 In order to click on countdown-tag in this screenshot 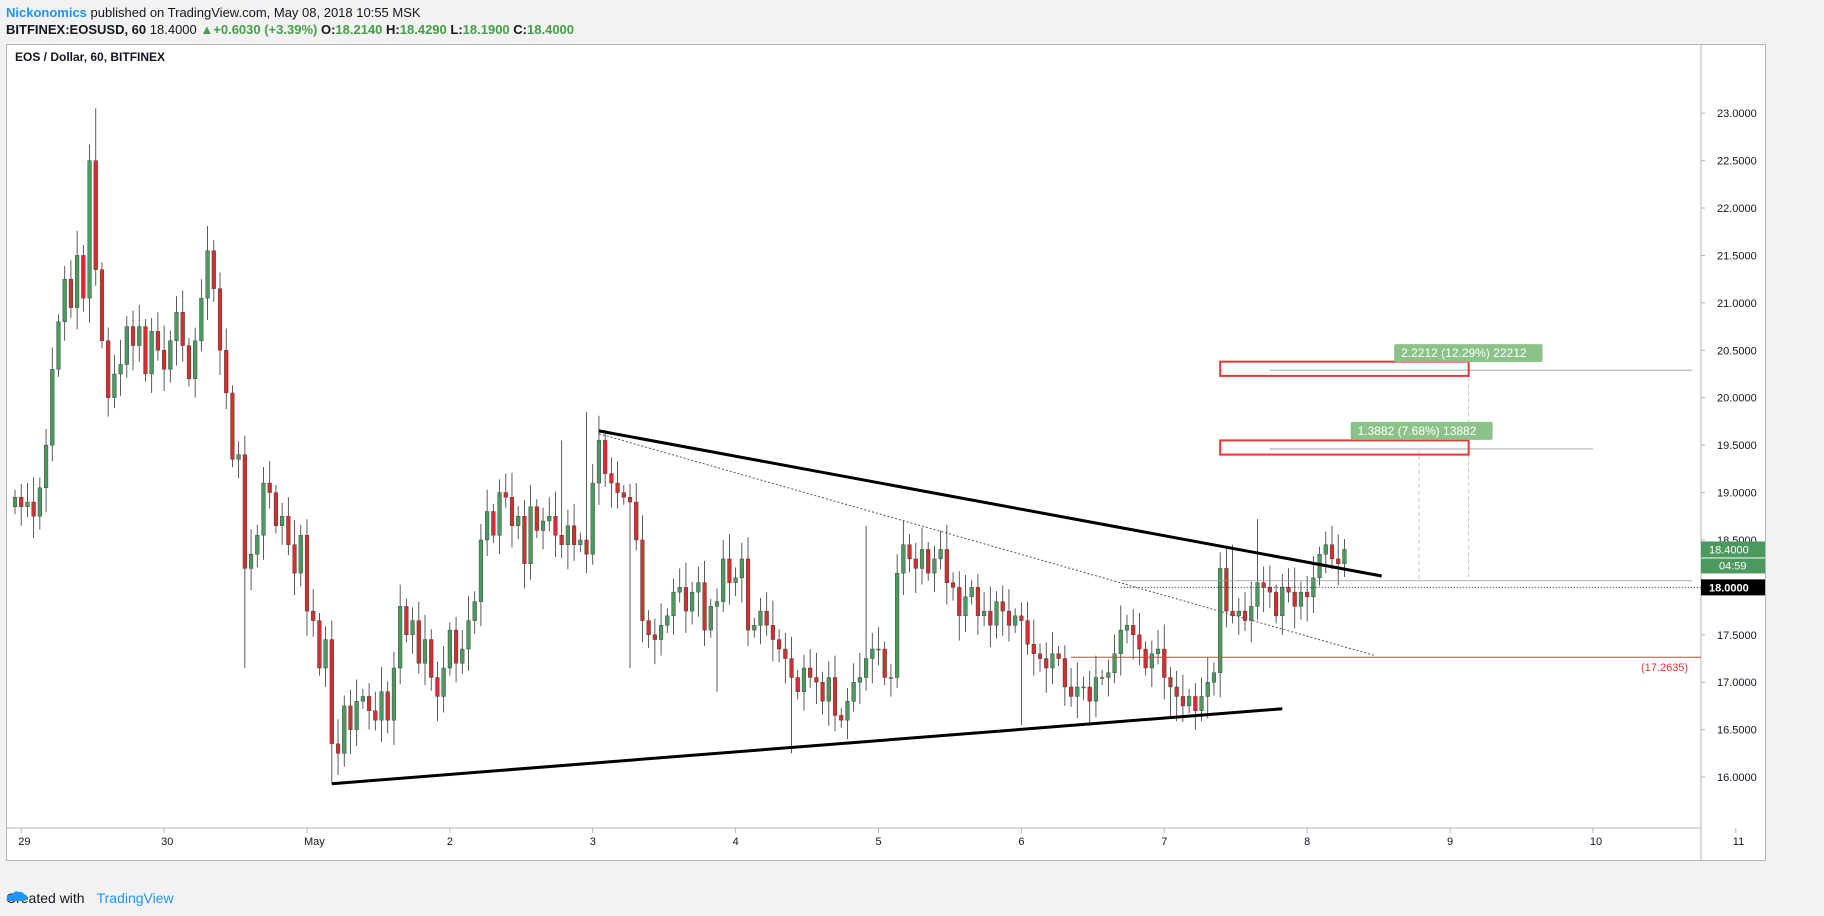, I will do `click(1733, 566)`.